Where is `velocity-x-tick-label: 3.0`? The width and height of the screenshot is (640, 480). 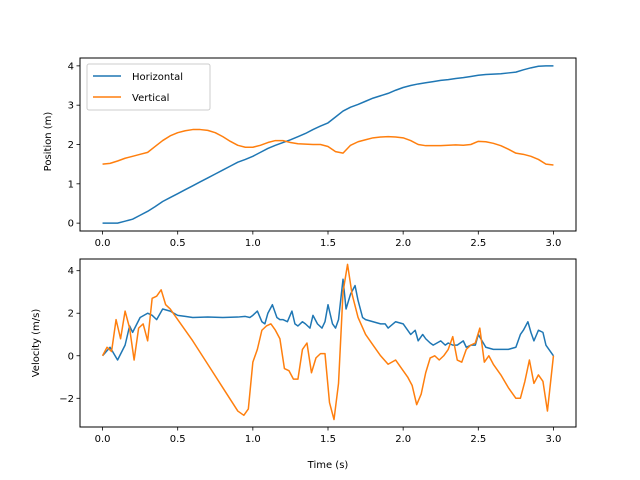 velocity-x-tick-label: 3.0 is located at coordinates (554, 439).